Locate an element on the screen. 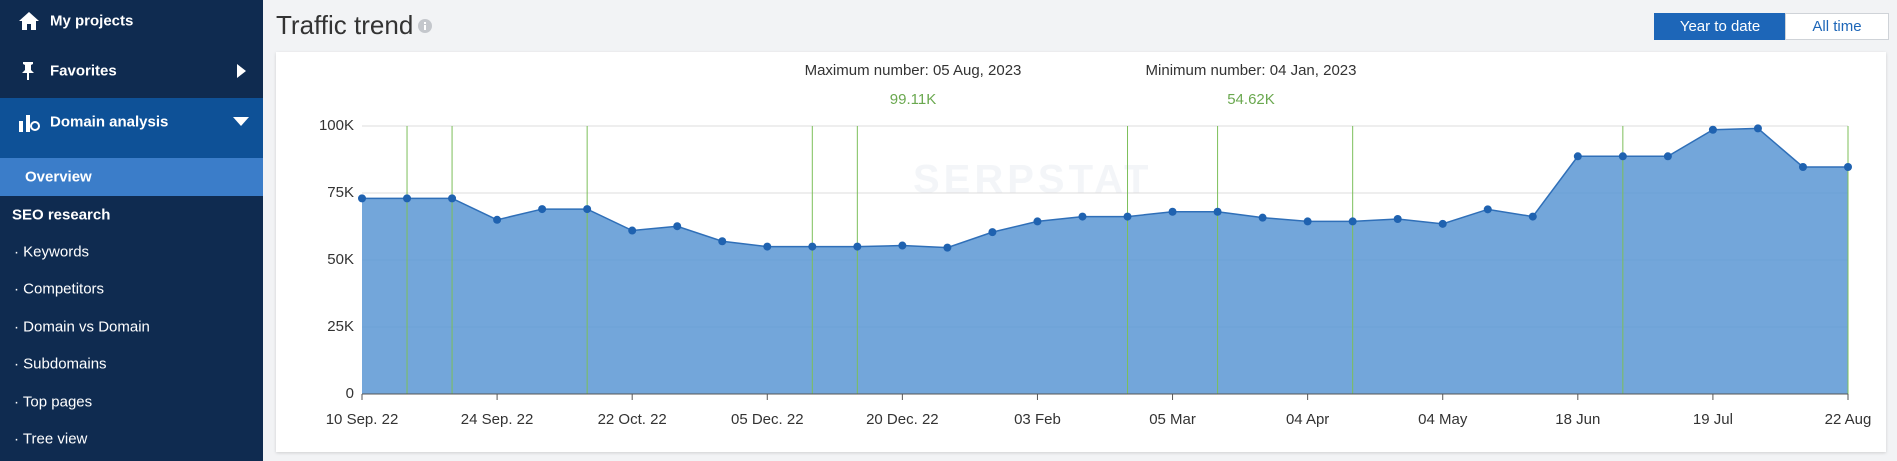 The image size is (1897, 461). nav-text: Domain vs Domain is located at coordinates (86, 327).